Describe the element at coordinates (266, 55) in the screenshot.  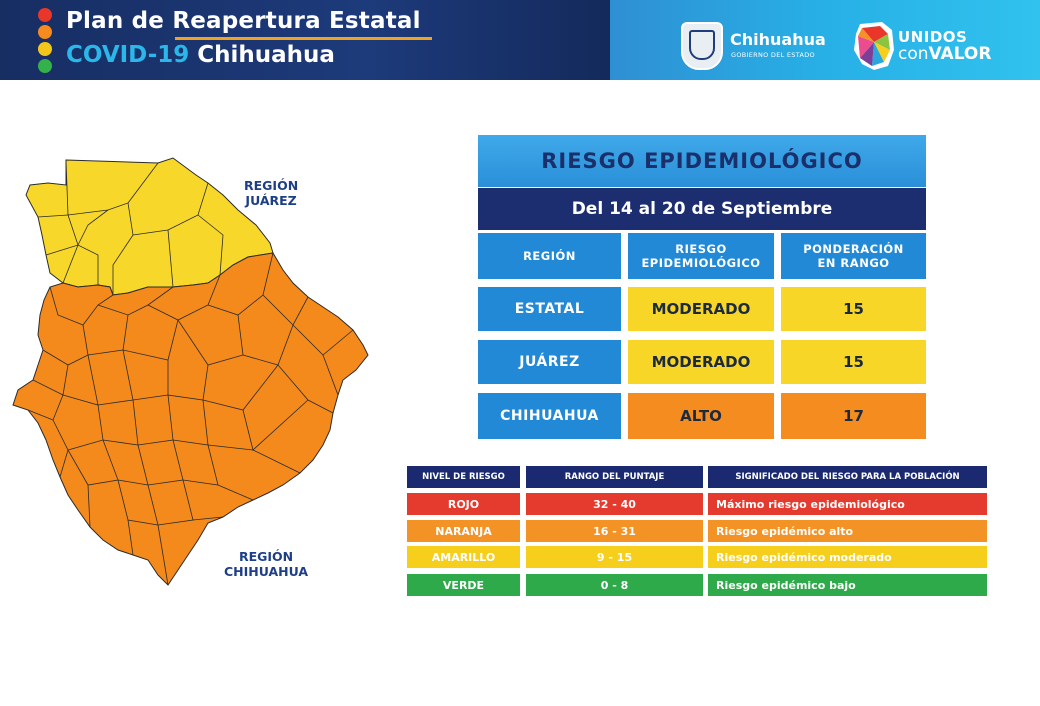
I see `subtitle-state: Chihuahua` at that location.